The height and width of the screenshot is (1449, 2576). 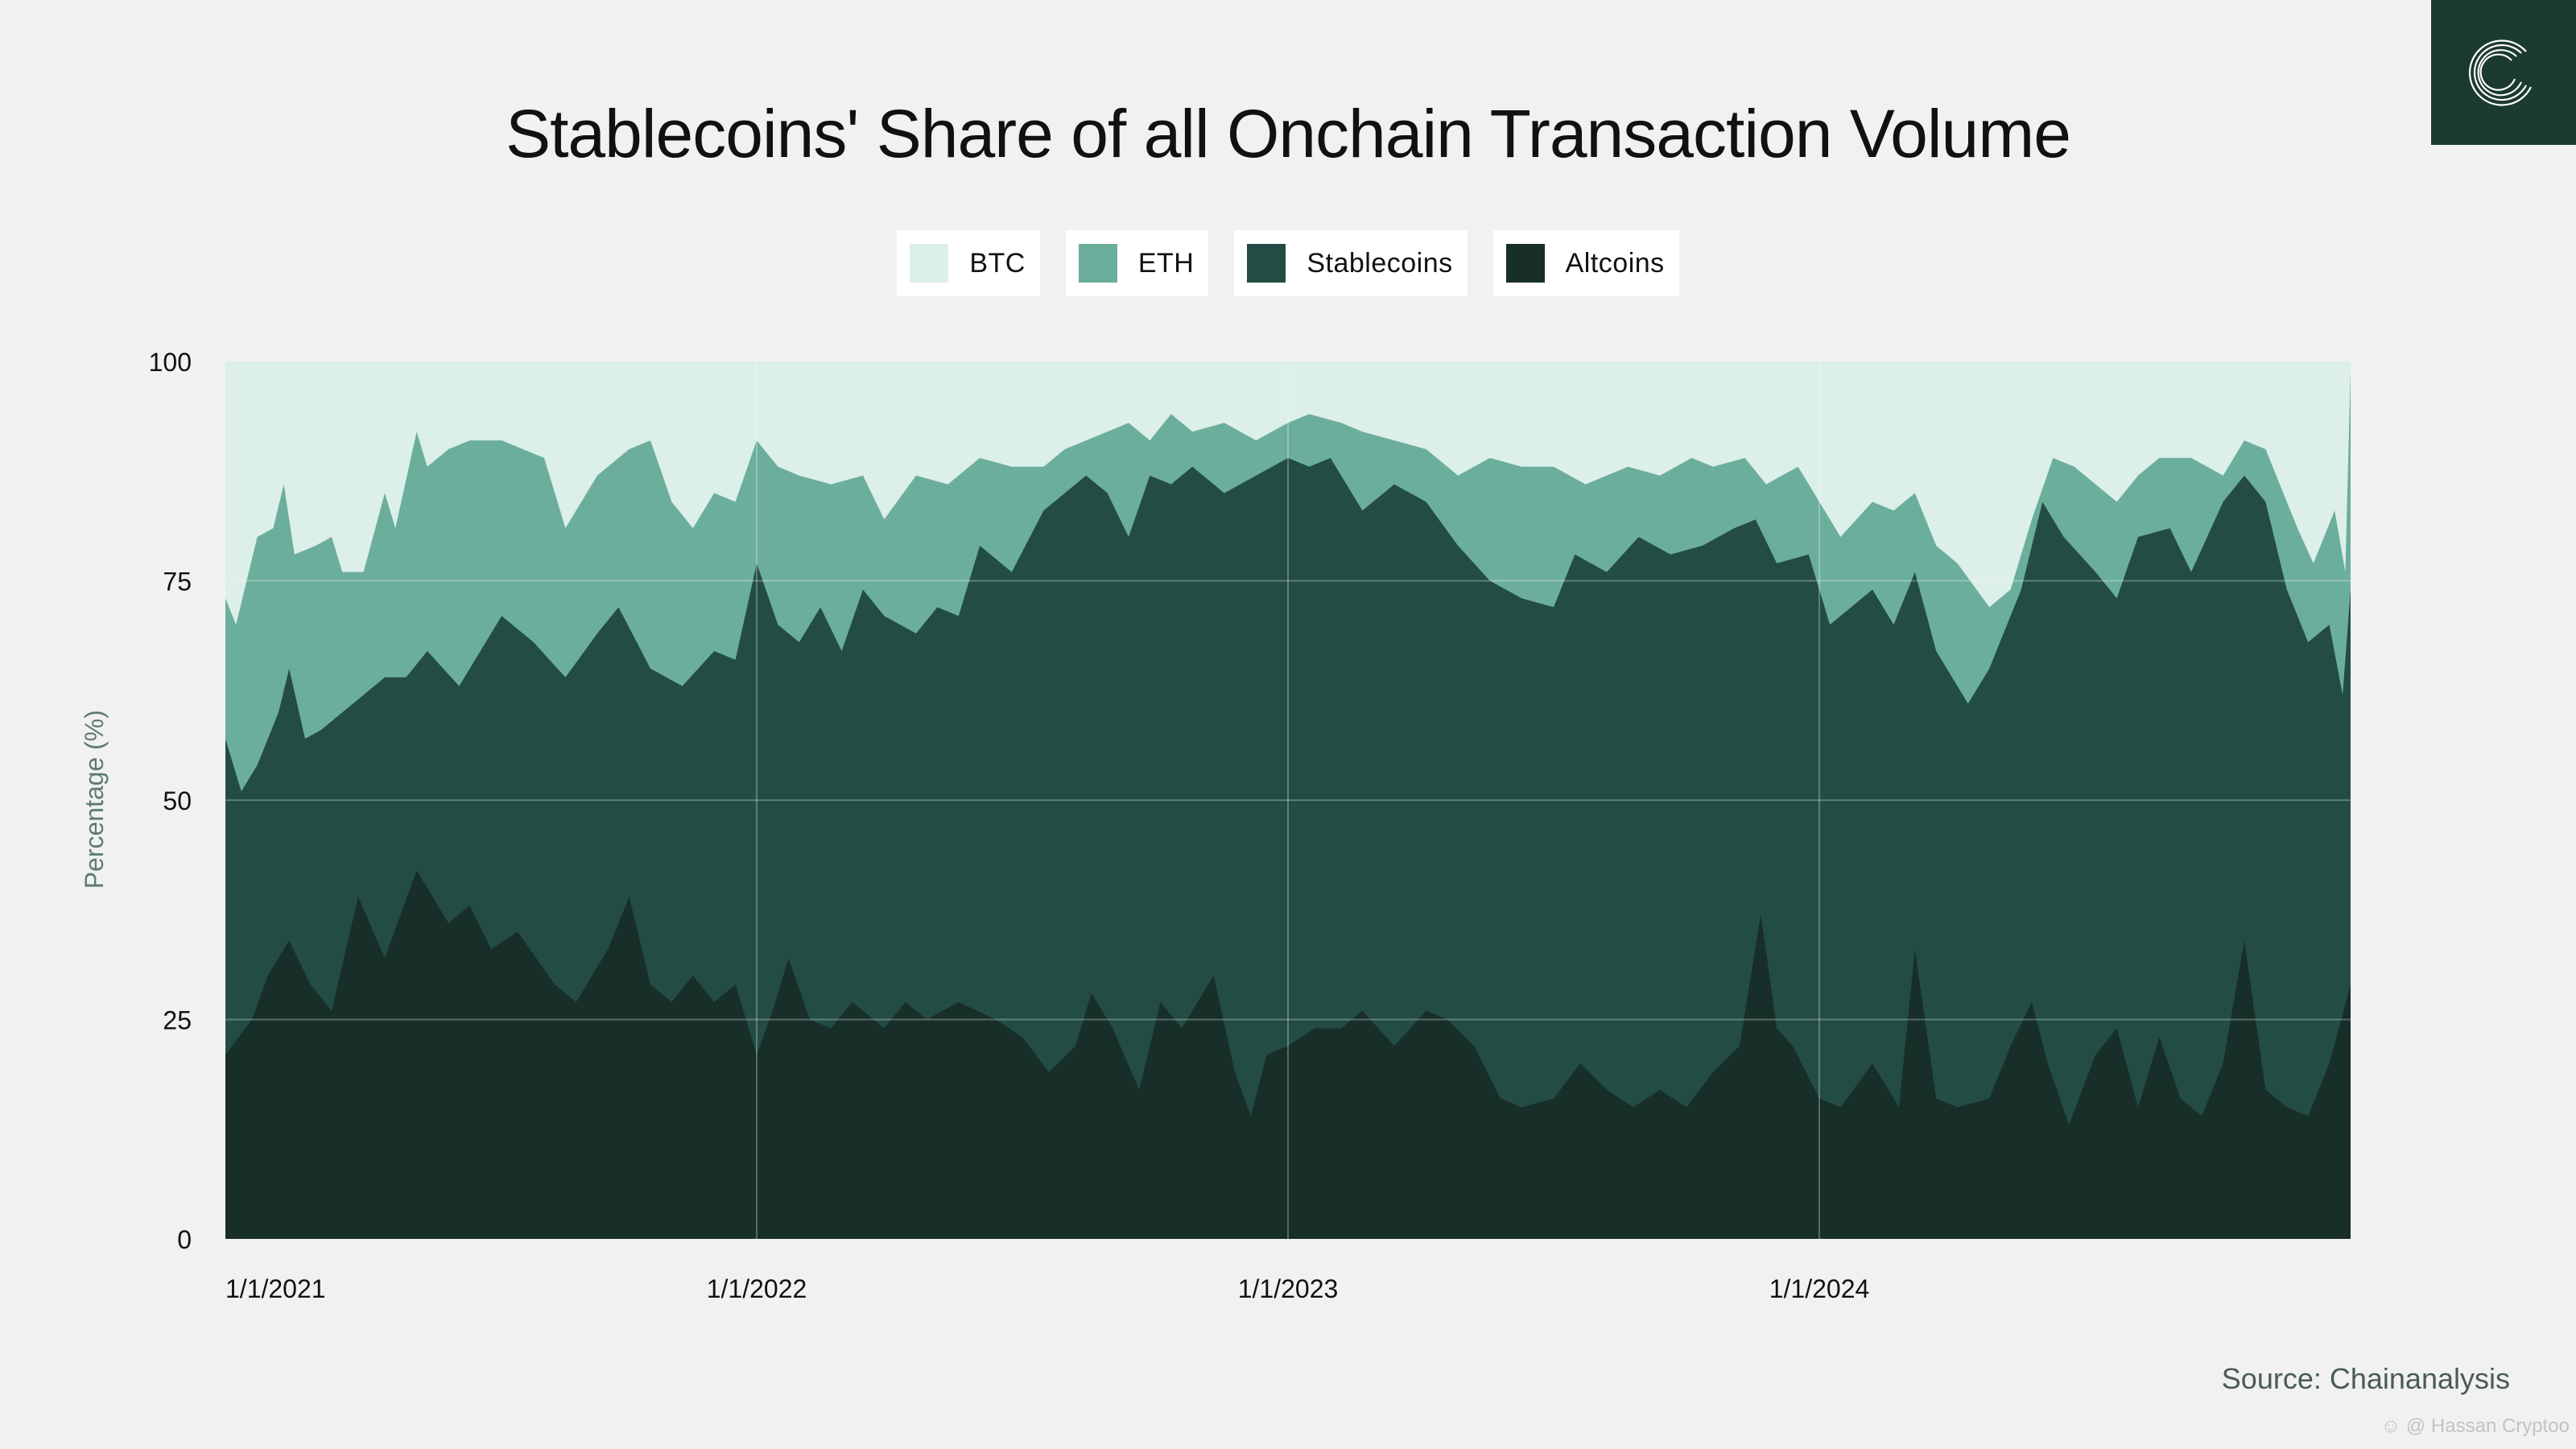 I want to click on legend-item-eth: ETH, so click(x=1137, y=263).